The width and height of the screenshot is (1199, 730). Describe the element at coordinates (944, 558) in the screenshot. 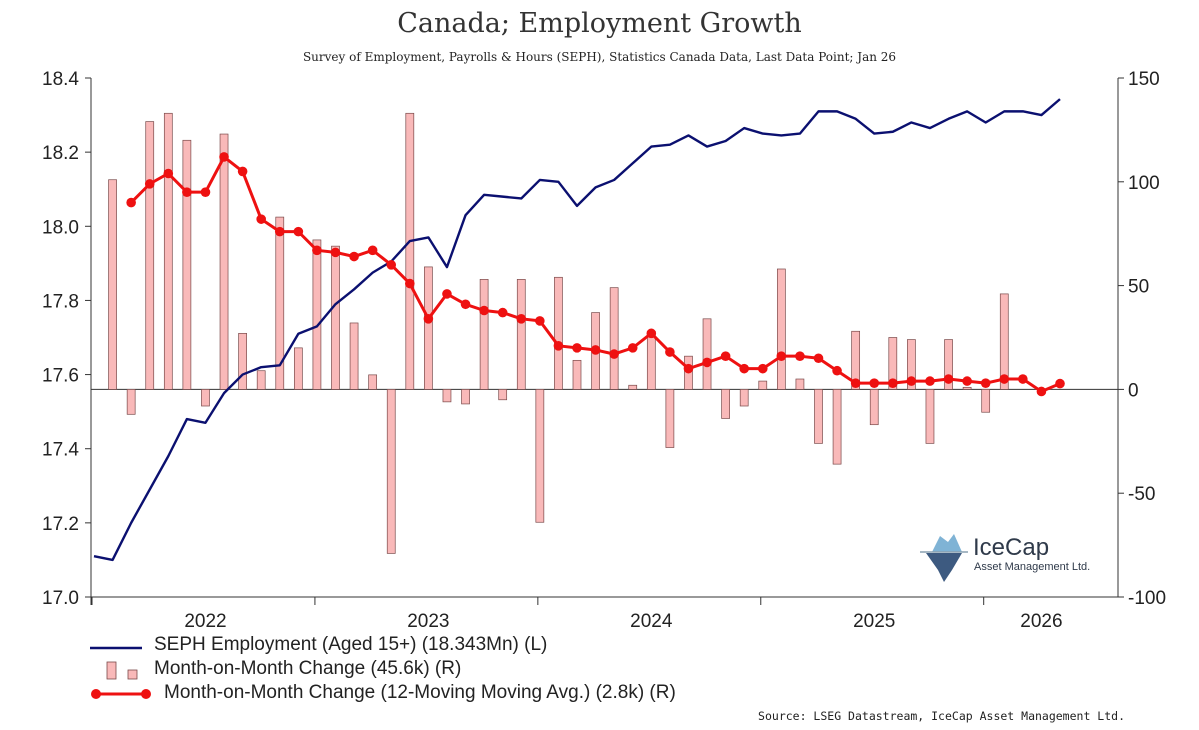

I see `iceberg-icon` at that location.